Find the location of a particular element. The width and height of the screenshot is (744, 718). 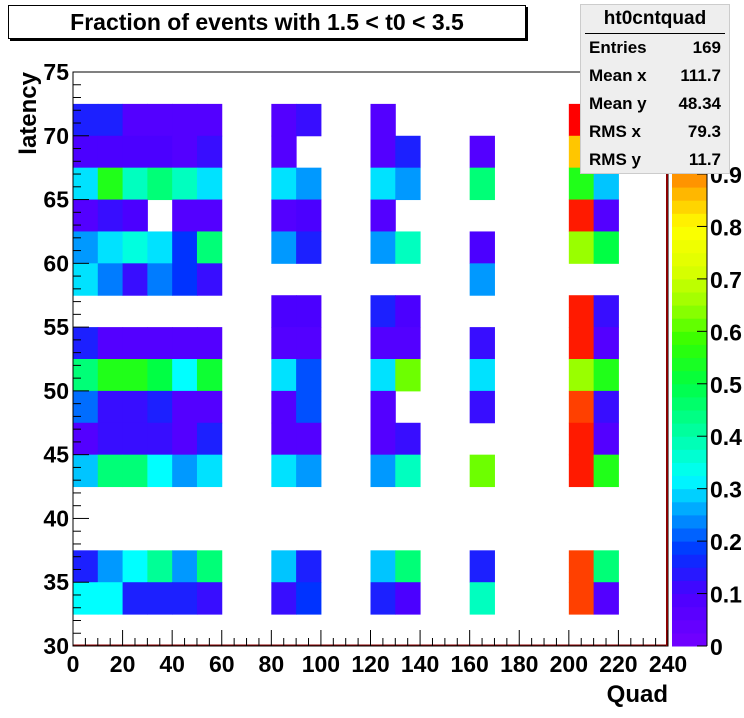

stats-label: RMS y is located at coordinates (615, 159).